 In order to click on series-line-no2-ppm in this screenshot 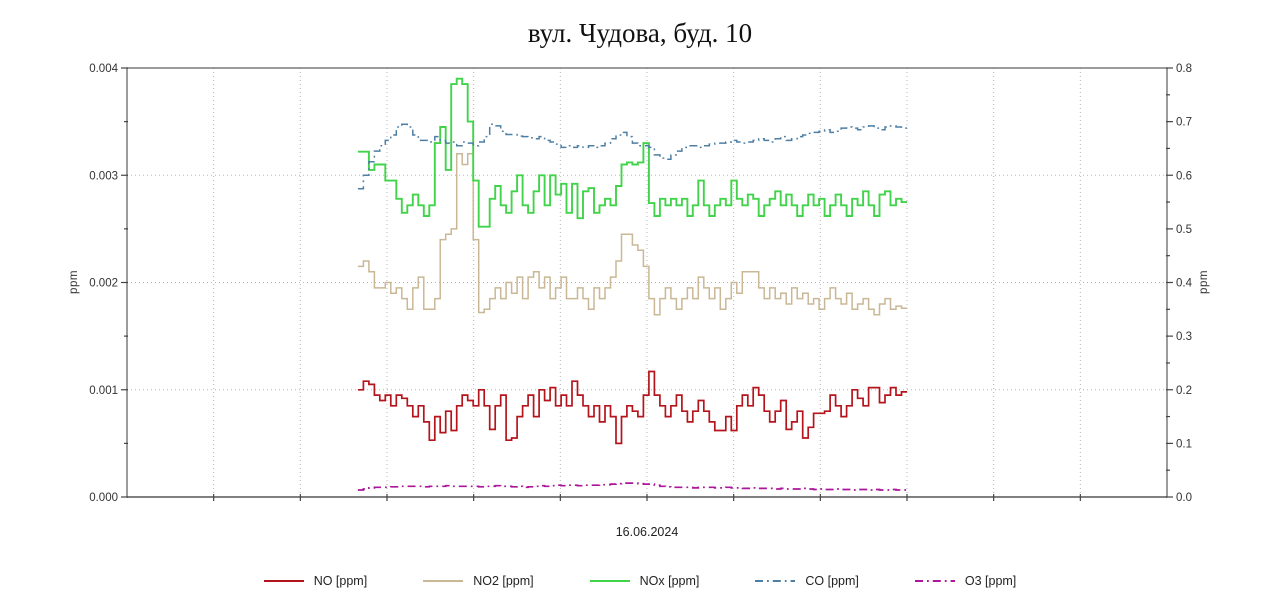, I will do `click(632, 234)`.